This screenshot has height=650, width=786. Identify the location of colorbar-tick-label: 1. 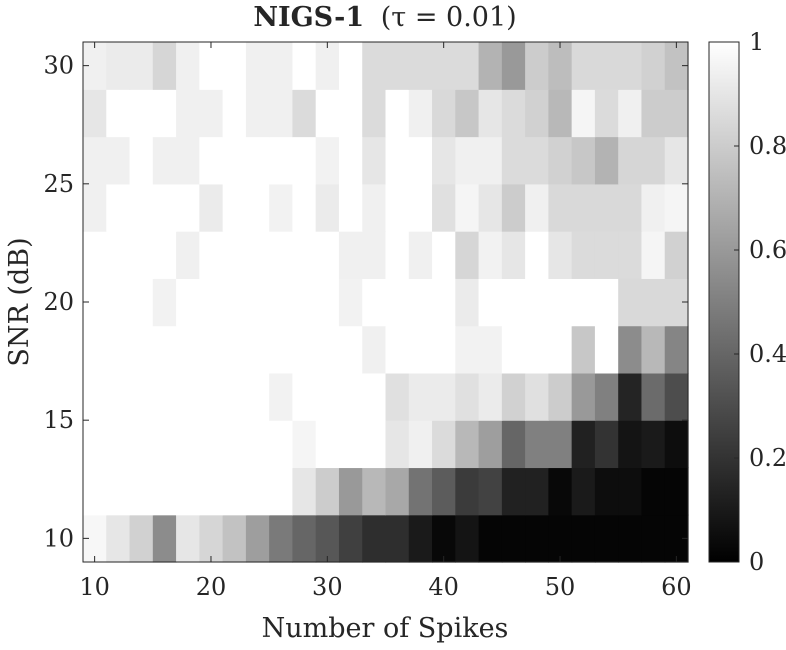
(756, 42).